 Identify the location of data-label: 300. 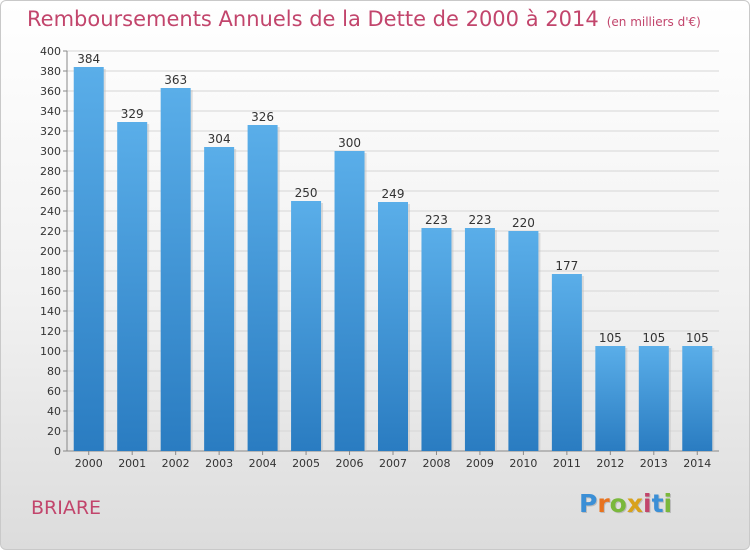
(349, 143).